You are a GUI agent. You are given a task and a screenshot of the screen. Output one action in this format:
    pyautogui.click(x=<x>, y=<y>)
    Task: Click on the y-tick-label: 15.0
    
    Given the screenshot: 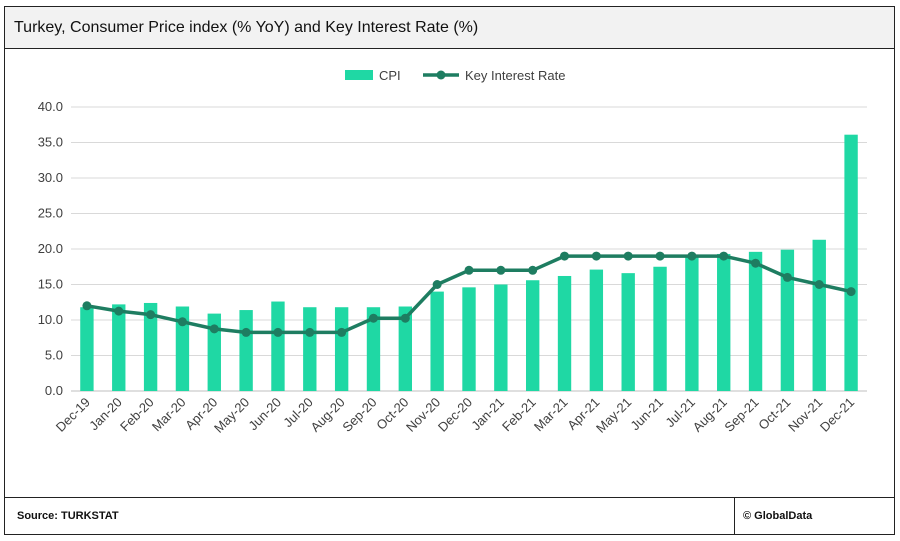 What is the action you would take?
    pyautogui.click(x=50, y=284)
    